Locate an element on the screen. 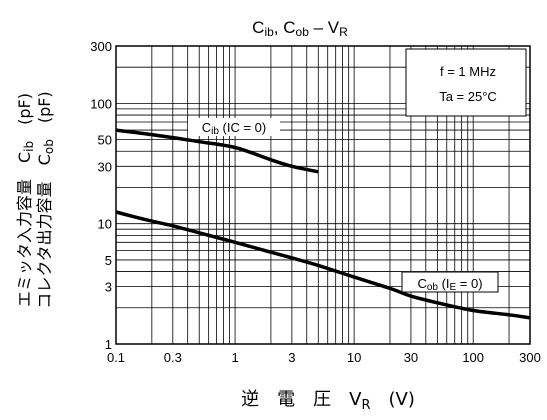  x-axis-label: 逆 電 圧 VR (V) is located at coordinates (328, 401).